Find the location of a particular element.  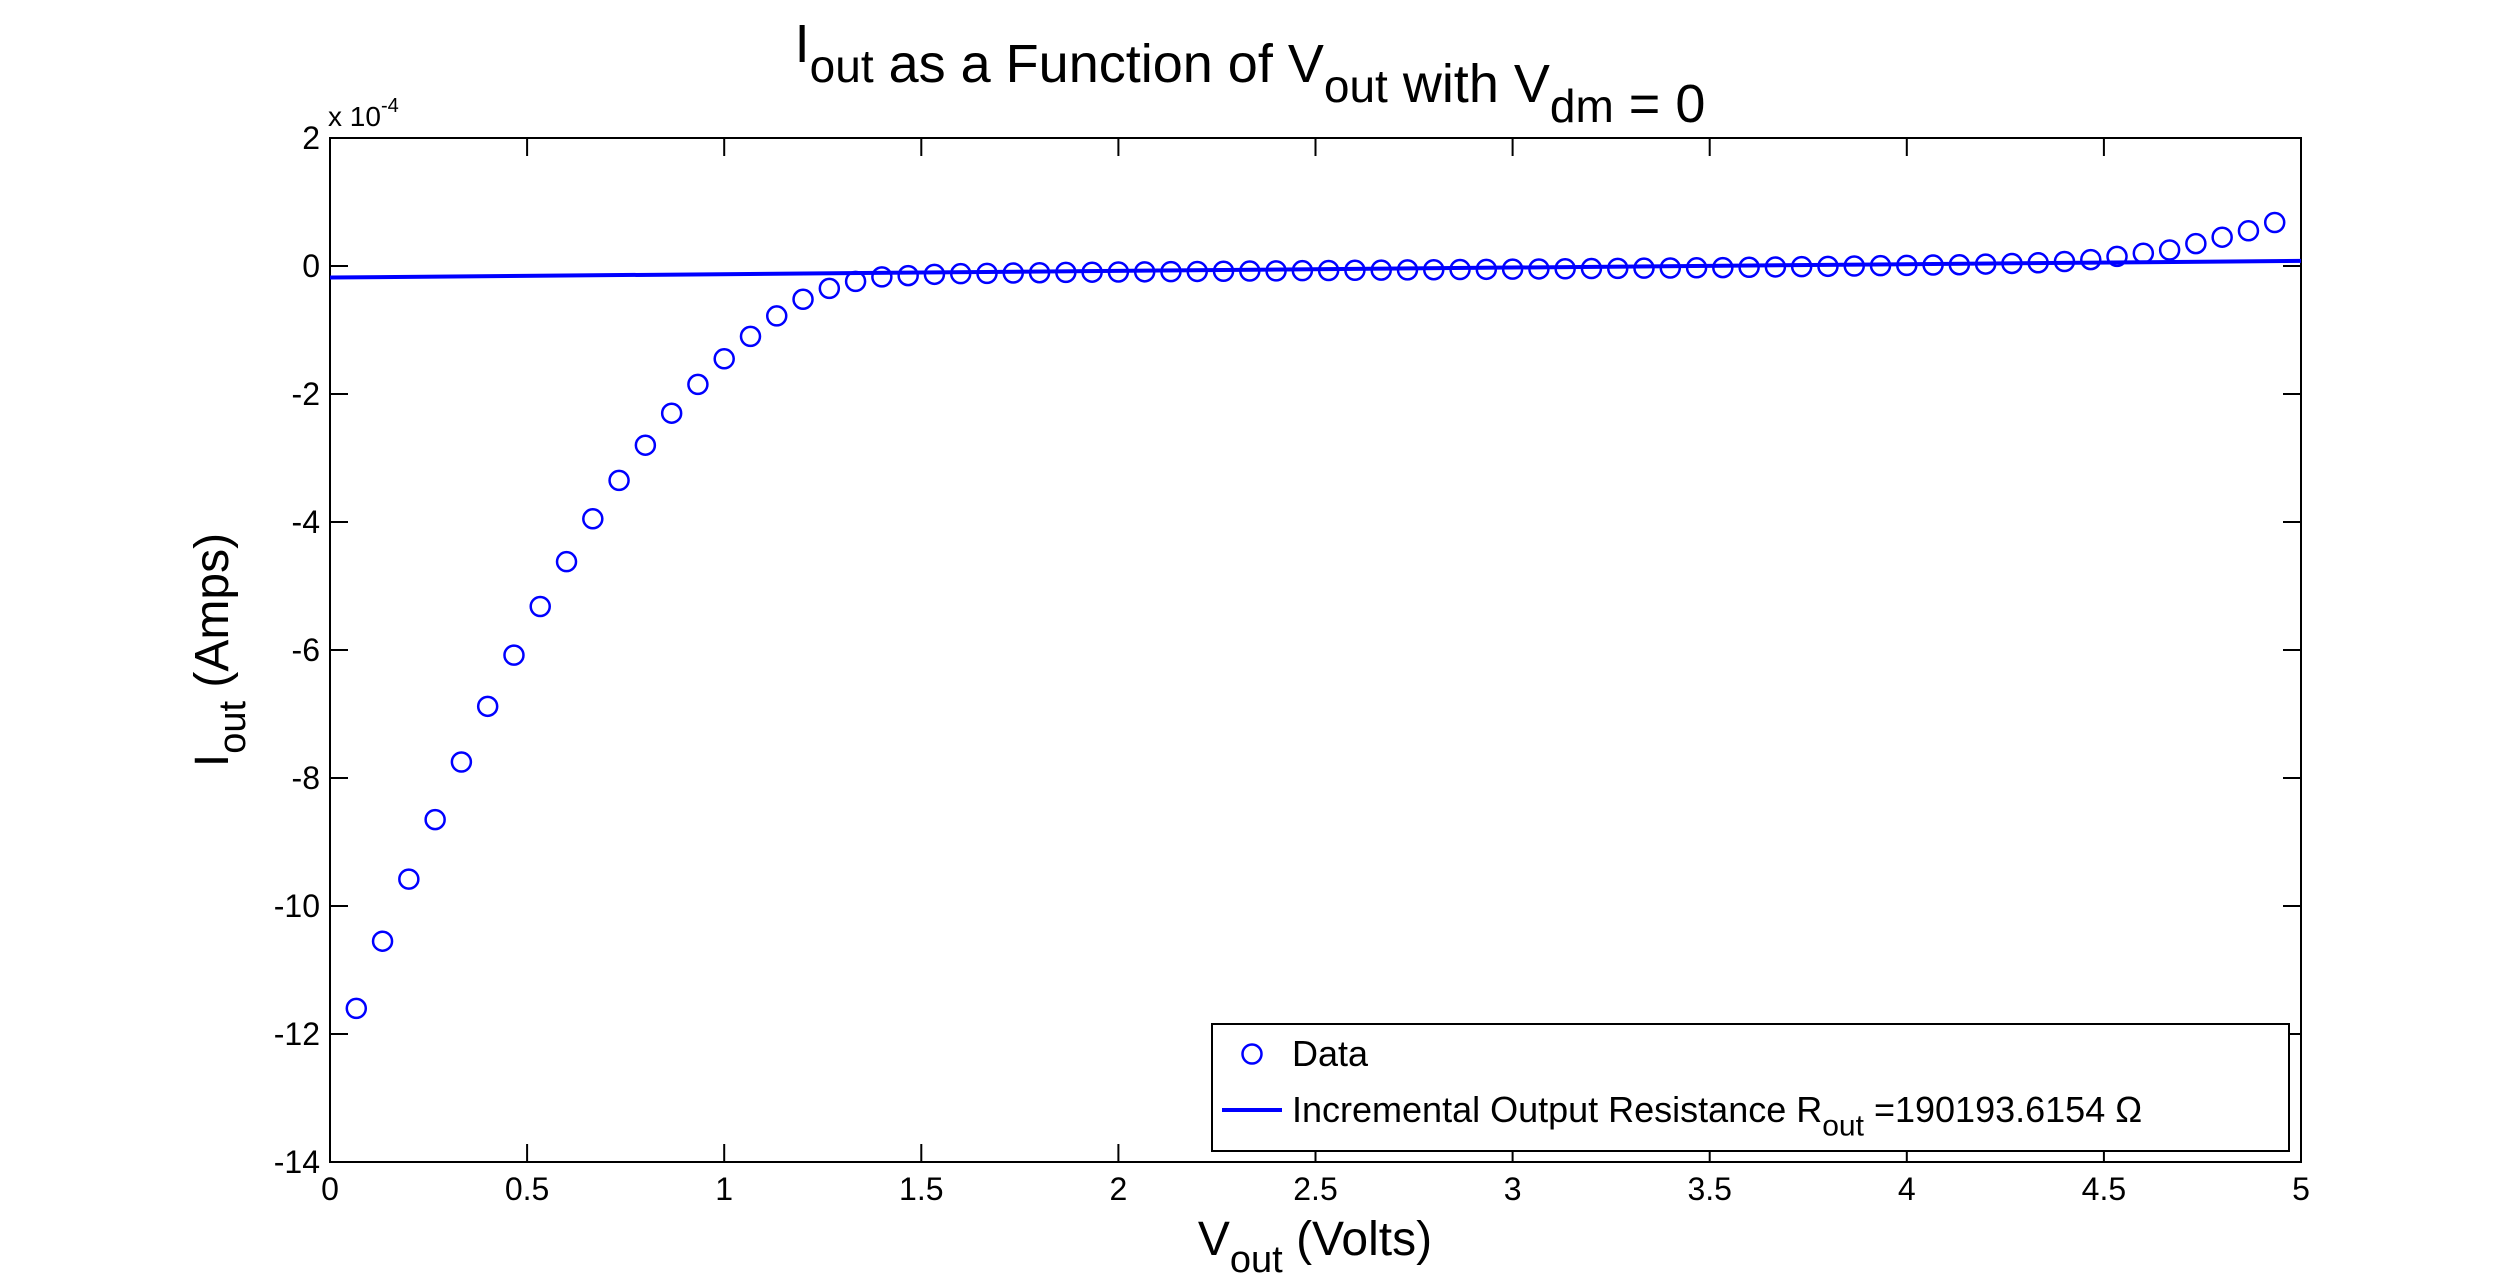

label-rest: (Amps) is located at coordinates (212, 617).